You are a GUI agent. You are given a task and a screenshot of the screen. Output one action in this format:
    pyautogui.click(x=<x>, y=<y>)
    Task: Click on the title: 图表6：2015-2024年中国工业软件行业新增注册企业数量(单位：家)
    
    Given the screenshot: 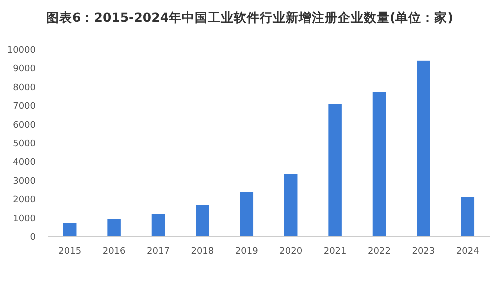 What is the action you would take?
    pyautogui.click(x=250, y=17)
    